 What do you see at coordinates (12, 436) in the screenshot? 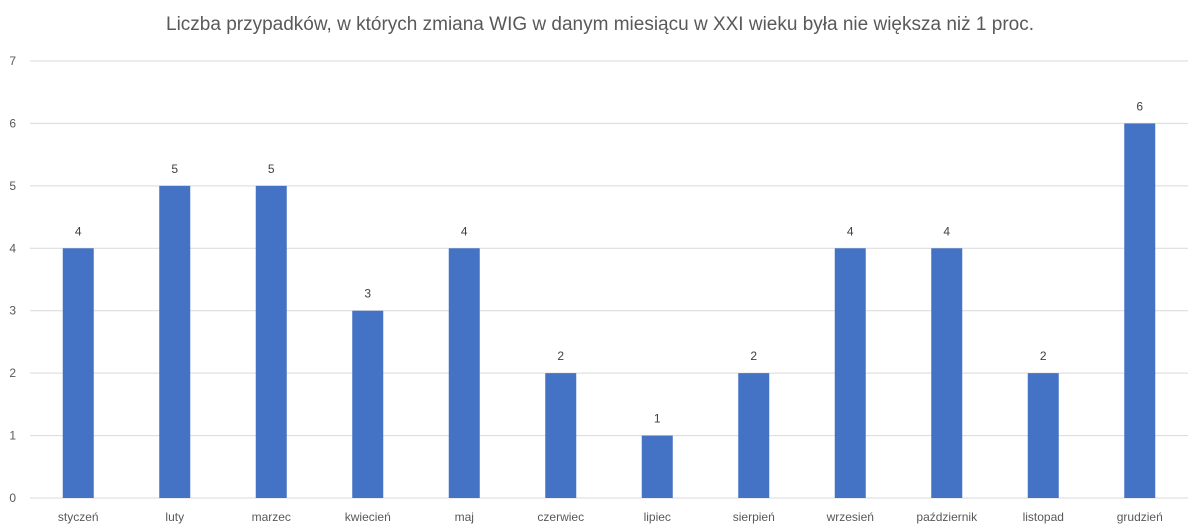
I see `y-tick-label: 1` at bounding box center [12, 436].